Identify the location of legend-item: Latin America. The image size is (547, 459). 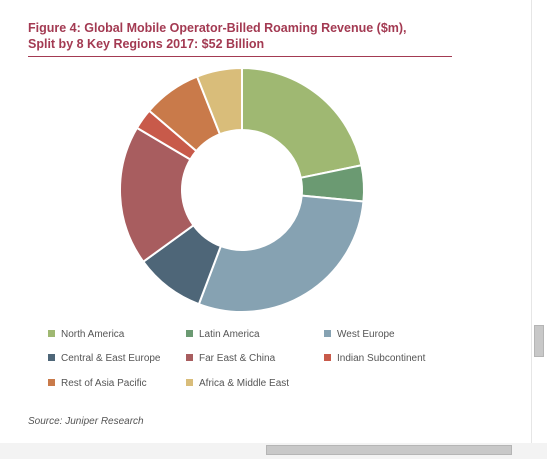
(223, 335).